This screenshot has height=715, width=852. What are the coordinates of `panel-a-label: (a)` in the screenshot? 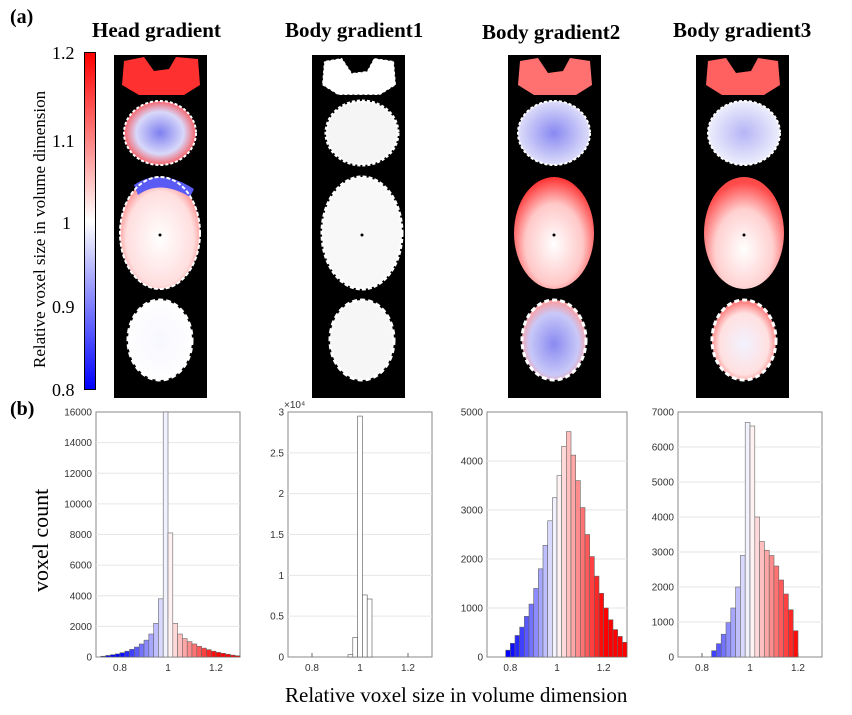 It's located at (22, 17).